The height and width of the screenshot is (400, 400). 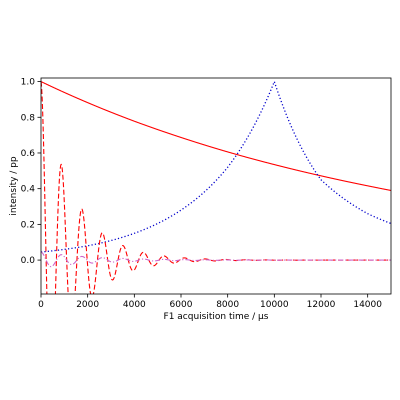 What do you see at coordinates (367, 305) in the screenshot?
I see `x-tick-label: 14000` at bounding box center [367, 305].